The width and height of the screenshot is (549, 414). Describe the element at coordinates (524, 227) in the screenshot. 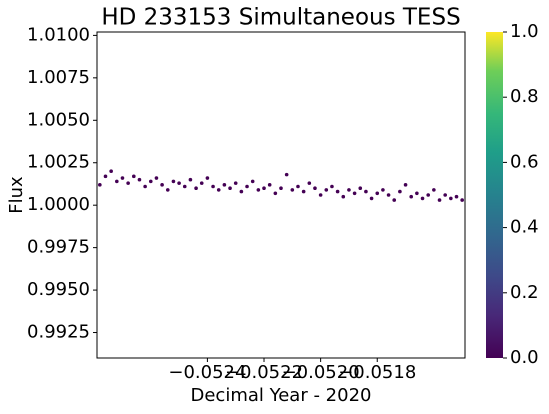

I see `colorbar-tick-label: 0.4` at that location.